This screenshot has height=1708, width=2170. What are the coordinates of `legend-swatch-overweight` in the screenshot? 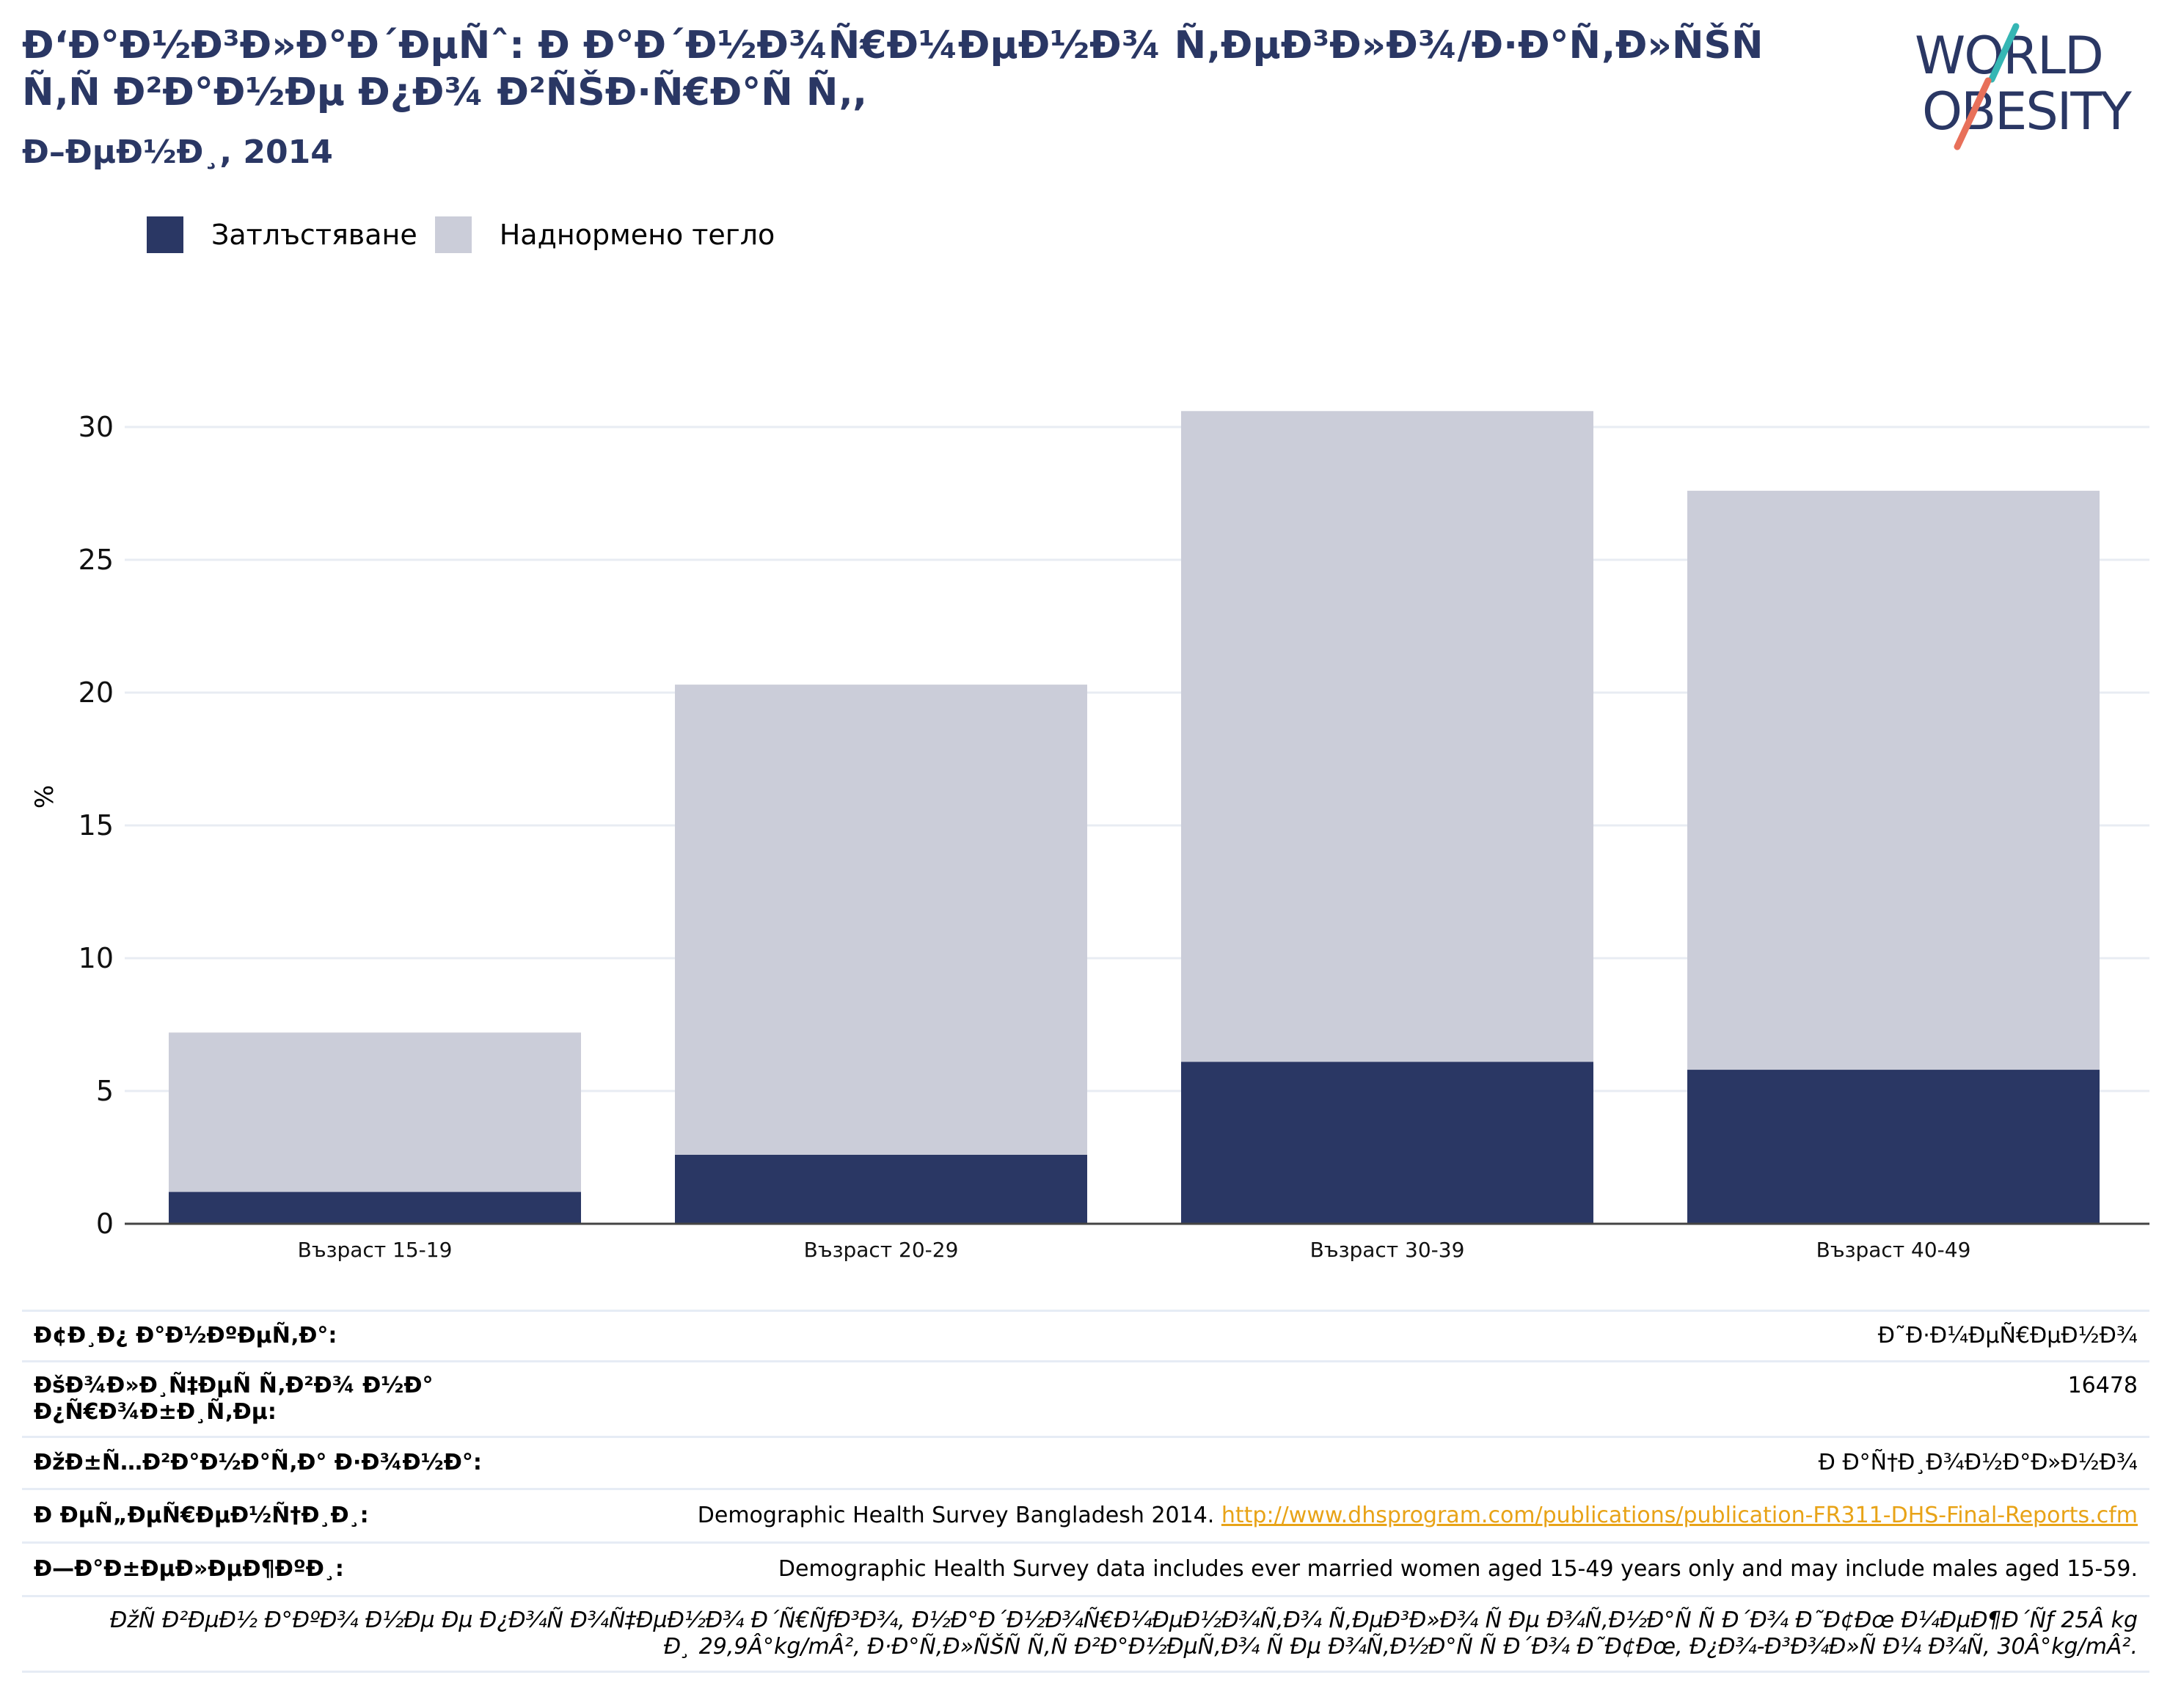 It's located at (453, 234).